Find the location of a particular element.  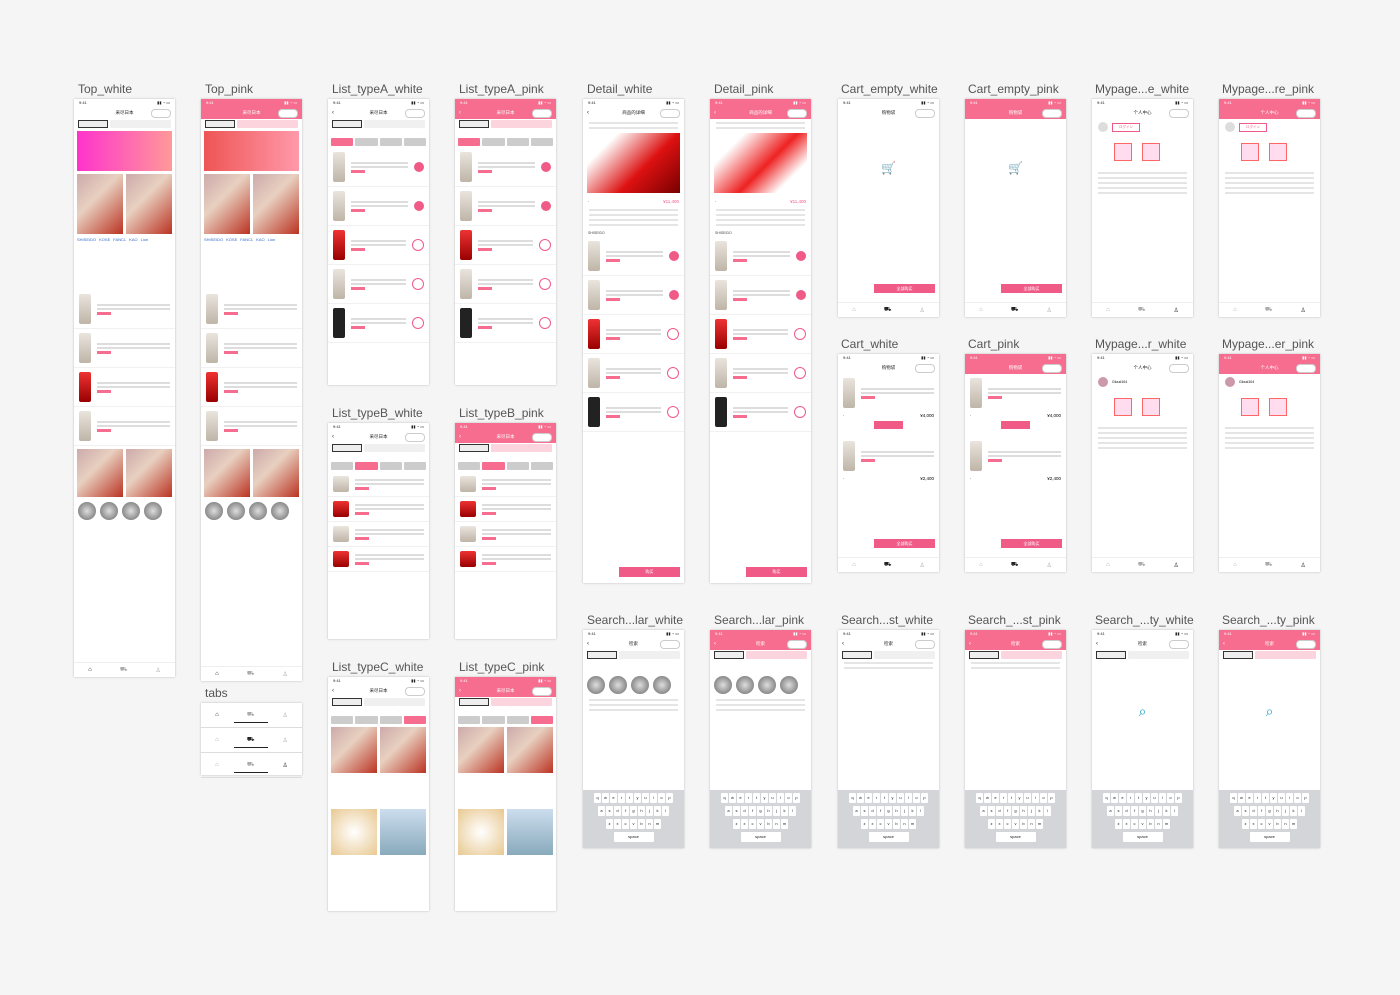

board-title: List_typeA_white is located at coordinates (377, 89).